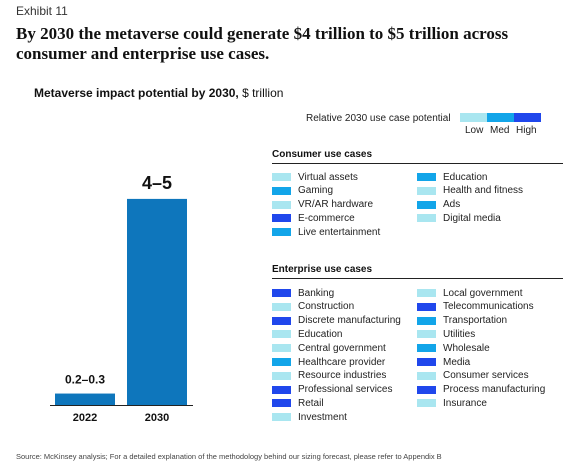 The width and height of the screenshot is (588, 470). I want to click on enterprise-section-rule, so click(417, 278).